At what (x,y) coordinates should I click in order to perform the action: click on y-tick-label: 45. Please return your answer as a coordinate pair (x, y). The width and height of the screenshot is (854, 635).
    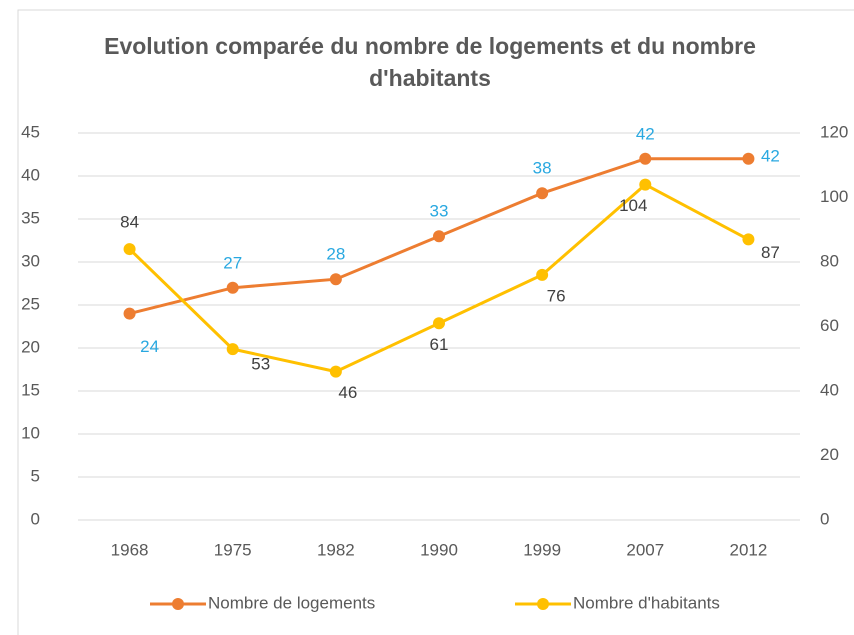
    Looking at the image, I should click on (30, 131).